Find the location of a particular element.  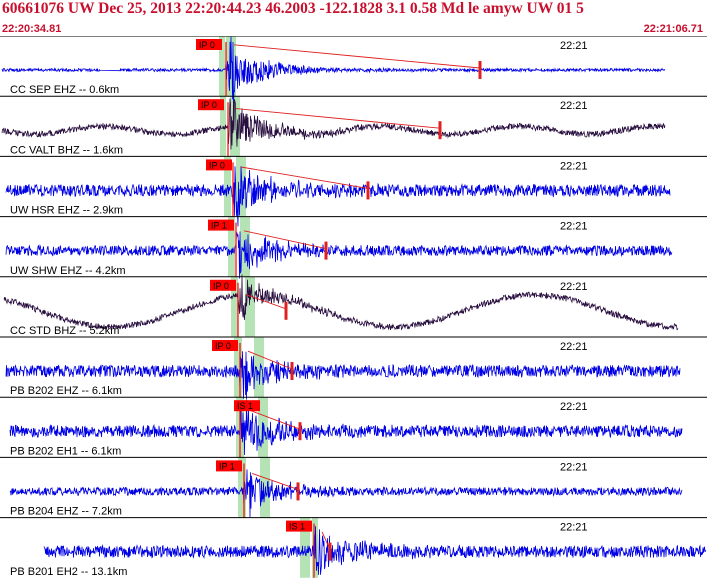

station-label: PB B202 EHZ -- 6.1km is located at coordinates (66, 391).